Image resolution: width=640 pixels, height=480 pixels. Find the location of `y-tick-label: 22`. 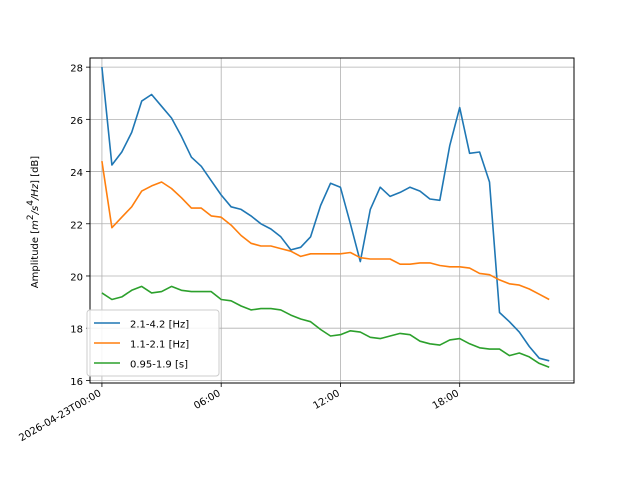

y-tick-label: 22 is located at coordinates (76, 225).